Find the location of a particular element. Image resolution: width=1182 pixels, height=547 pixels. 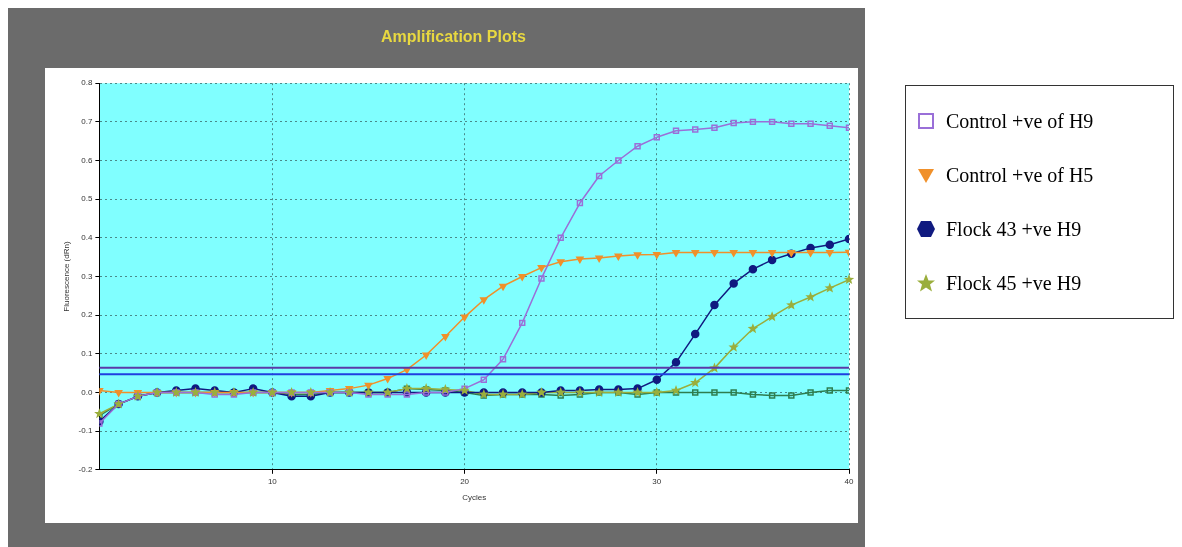

y-tick-label: 0.2 is located at coordinates (87, 315).